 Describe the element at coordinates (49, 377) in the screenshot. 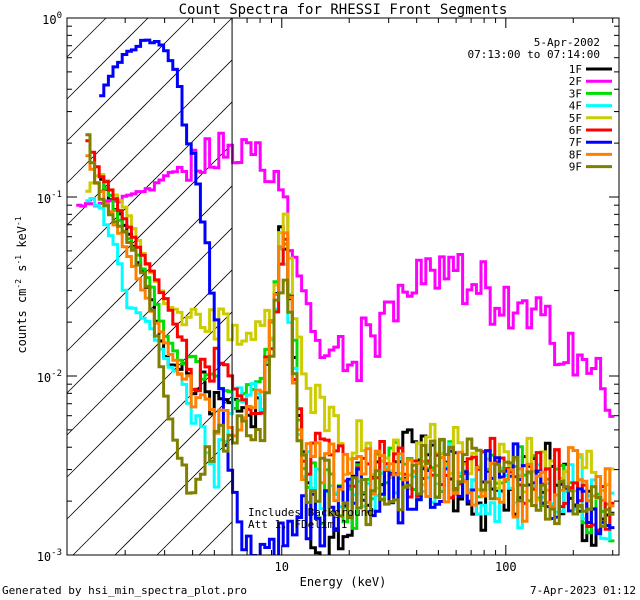

I see `y-tick-label: 10⁻²` at that location.